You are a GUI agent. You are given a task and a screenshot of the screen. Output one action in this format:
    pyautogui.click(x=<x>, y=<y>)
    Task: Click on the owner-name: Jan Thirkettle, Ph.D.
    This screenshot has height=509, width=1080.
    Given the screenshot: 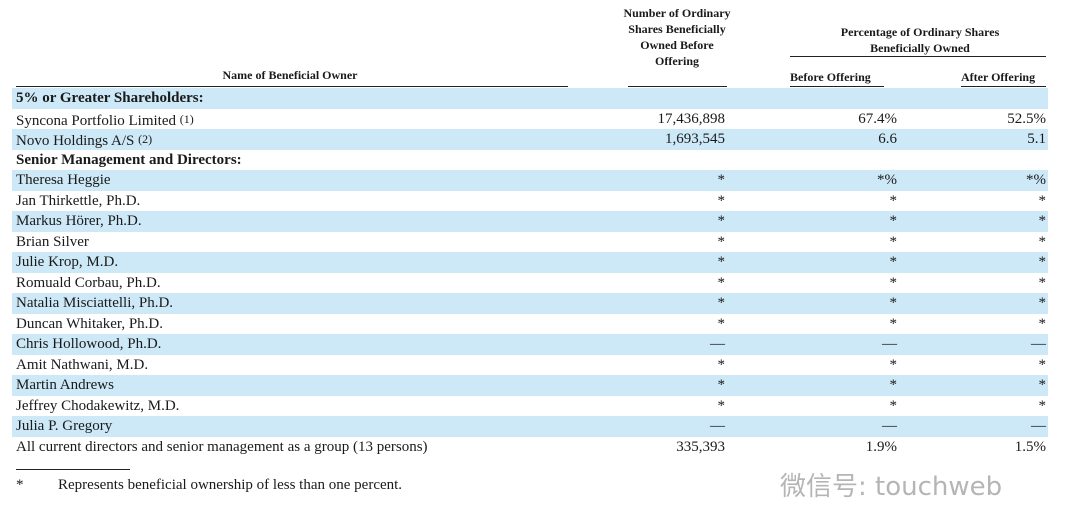 What is the action you would take?
    pyautogui.click(x=78, y=201)
    